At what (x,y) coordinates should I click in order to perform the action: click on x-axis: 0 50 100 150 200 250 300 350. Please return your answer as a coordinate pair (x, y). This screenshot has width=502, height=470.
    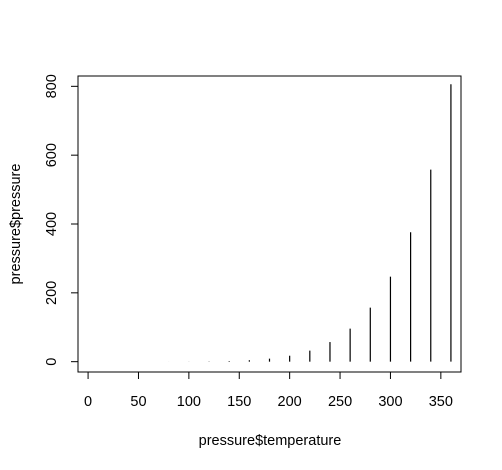
    Looking at the image, I should click on (268, 391).